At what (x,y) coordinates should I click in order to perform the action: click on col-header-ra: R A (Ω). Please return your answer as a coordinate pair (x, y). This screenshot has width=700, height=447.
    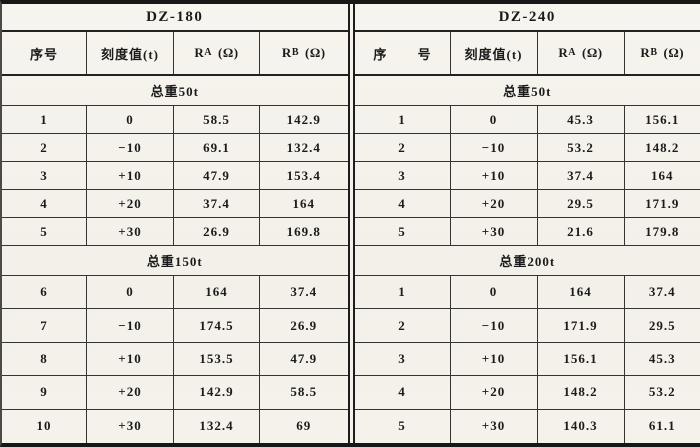
    Looking at the image, I should click on (581, 53).